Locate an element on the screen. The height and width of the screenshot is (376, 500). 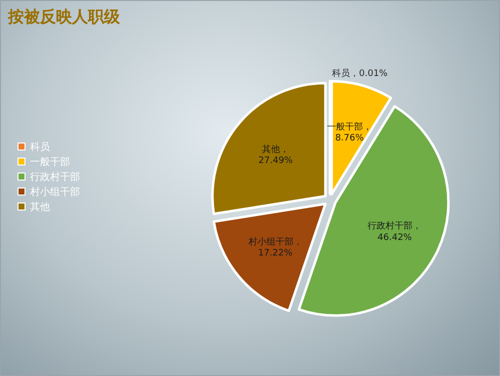
chart-title: 按被反映人职级 is located at coordinates (64, 16).